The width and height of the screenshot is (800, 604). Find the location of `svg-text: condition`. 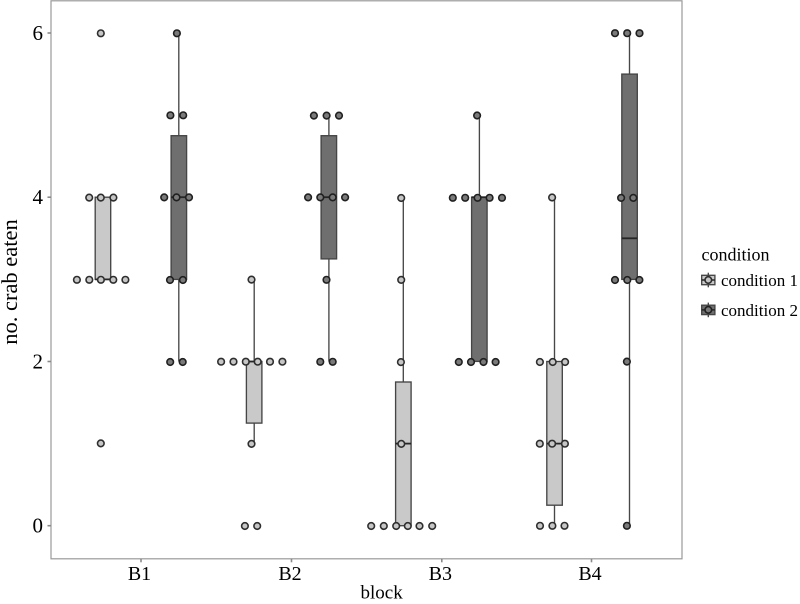

svg-text: condition is located at coordinates (736, 255).